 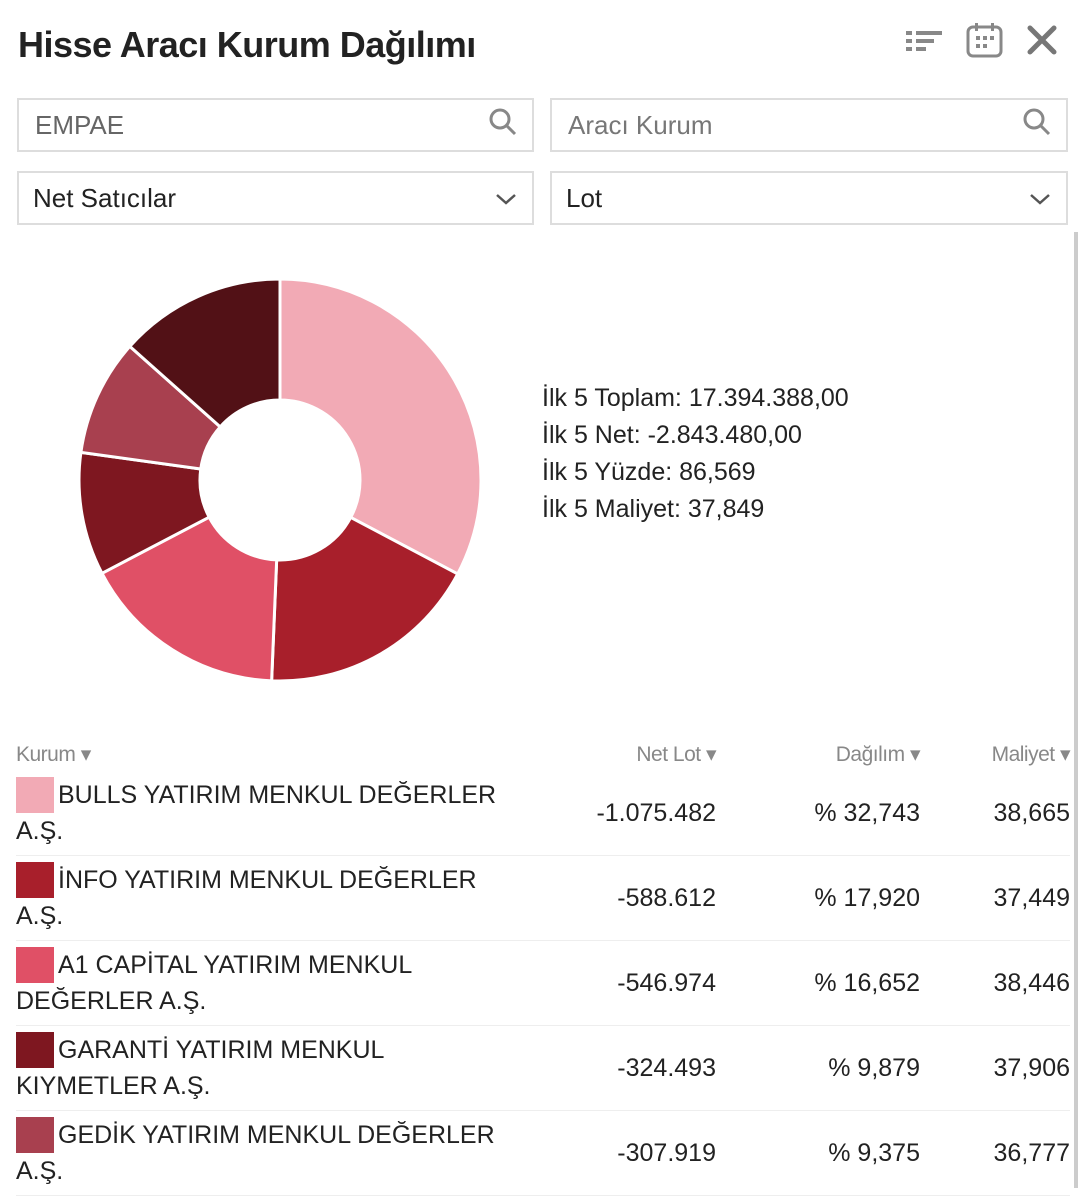 I want to click on donut-chart, so click(x=280, y=480).